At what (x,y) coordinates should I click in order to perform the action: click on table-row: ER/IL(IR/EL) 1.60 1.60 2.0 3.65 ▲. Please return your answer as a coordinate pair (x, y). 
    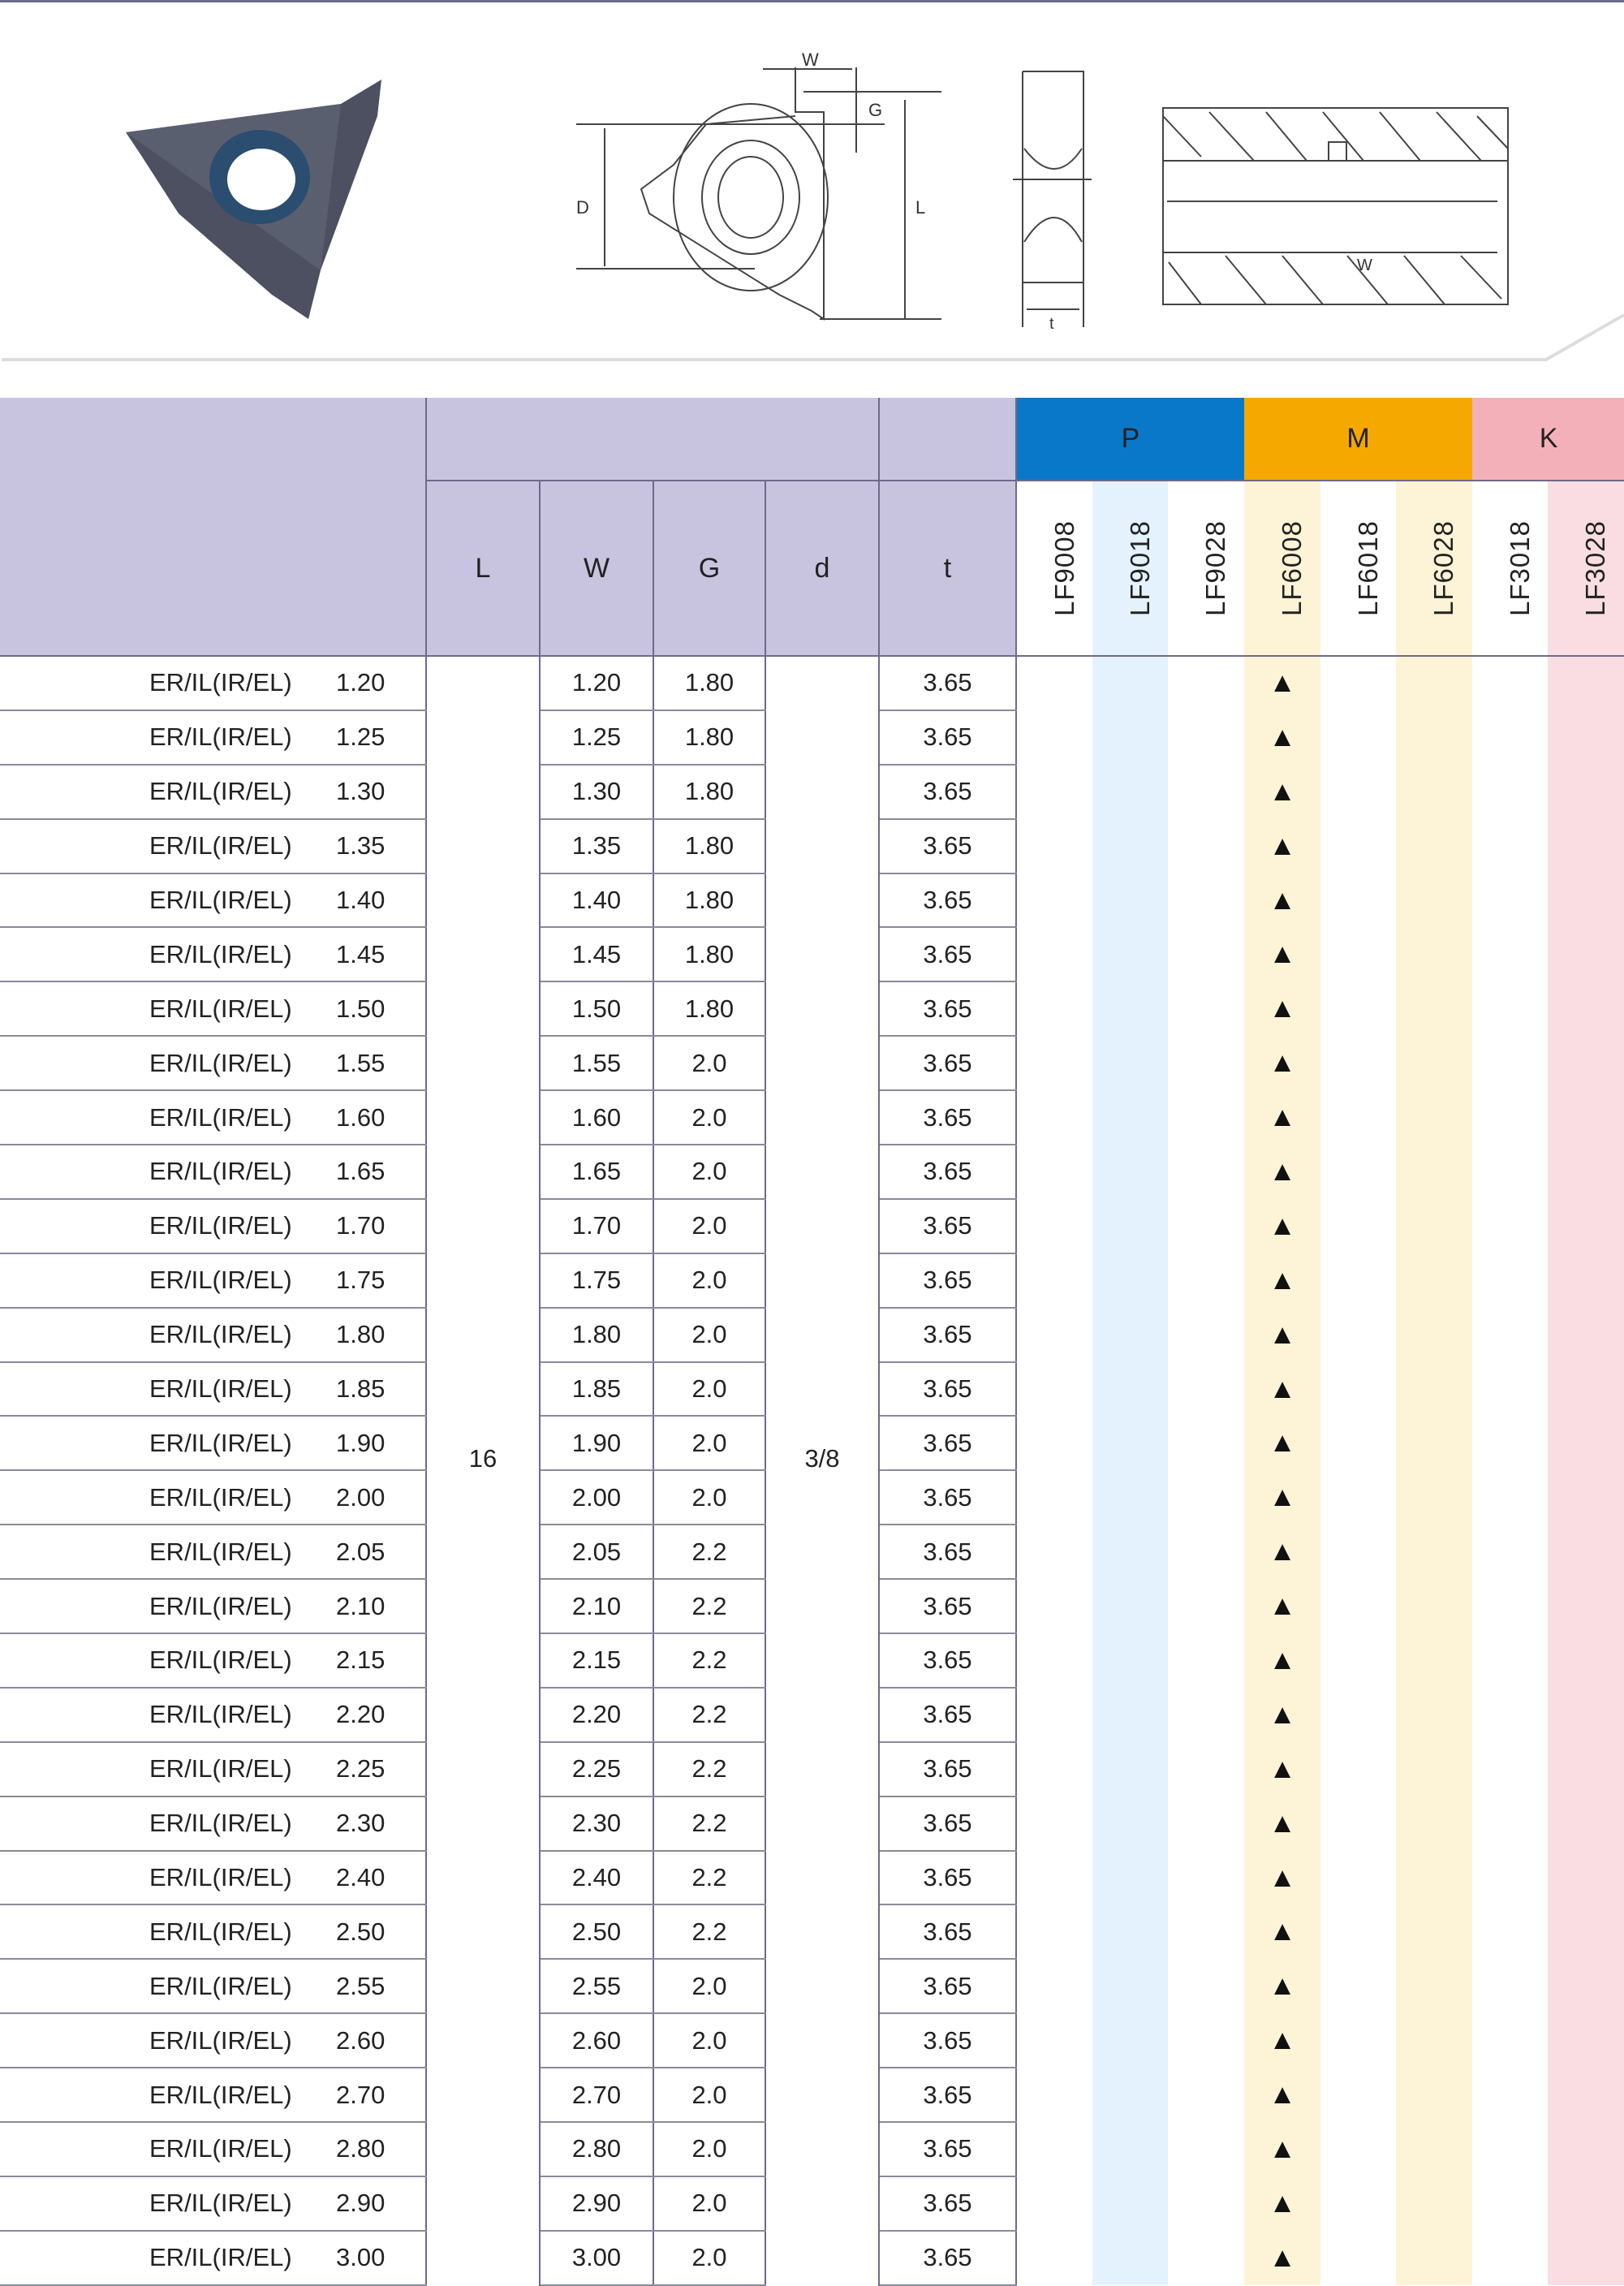
    Looking at the image, I should click on (812, 1118).